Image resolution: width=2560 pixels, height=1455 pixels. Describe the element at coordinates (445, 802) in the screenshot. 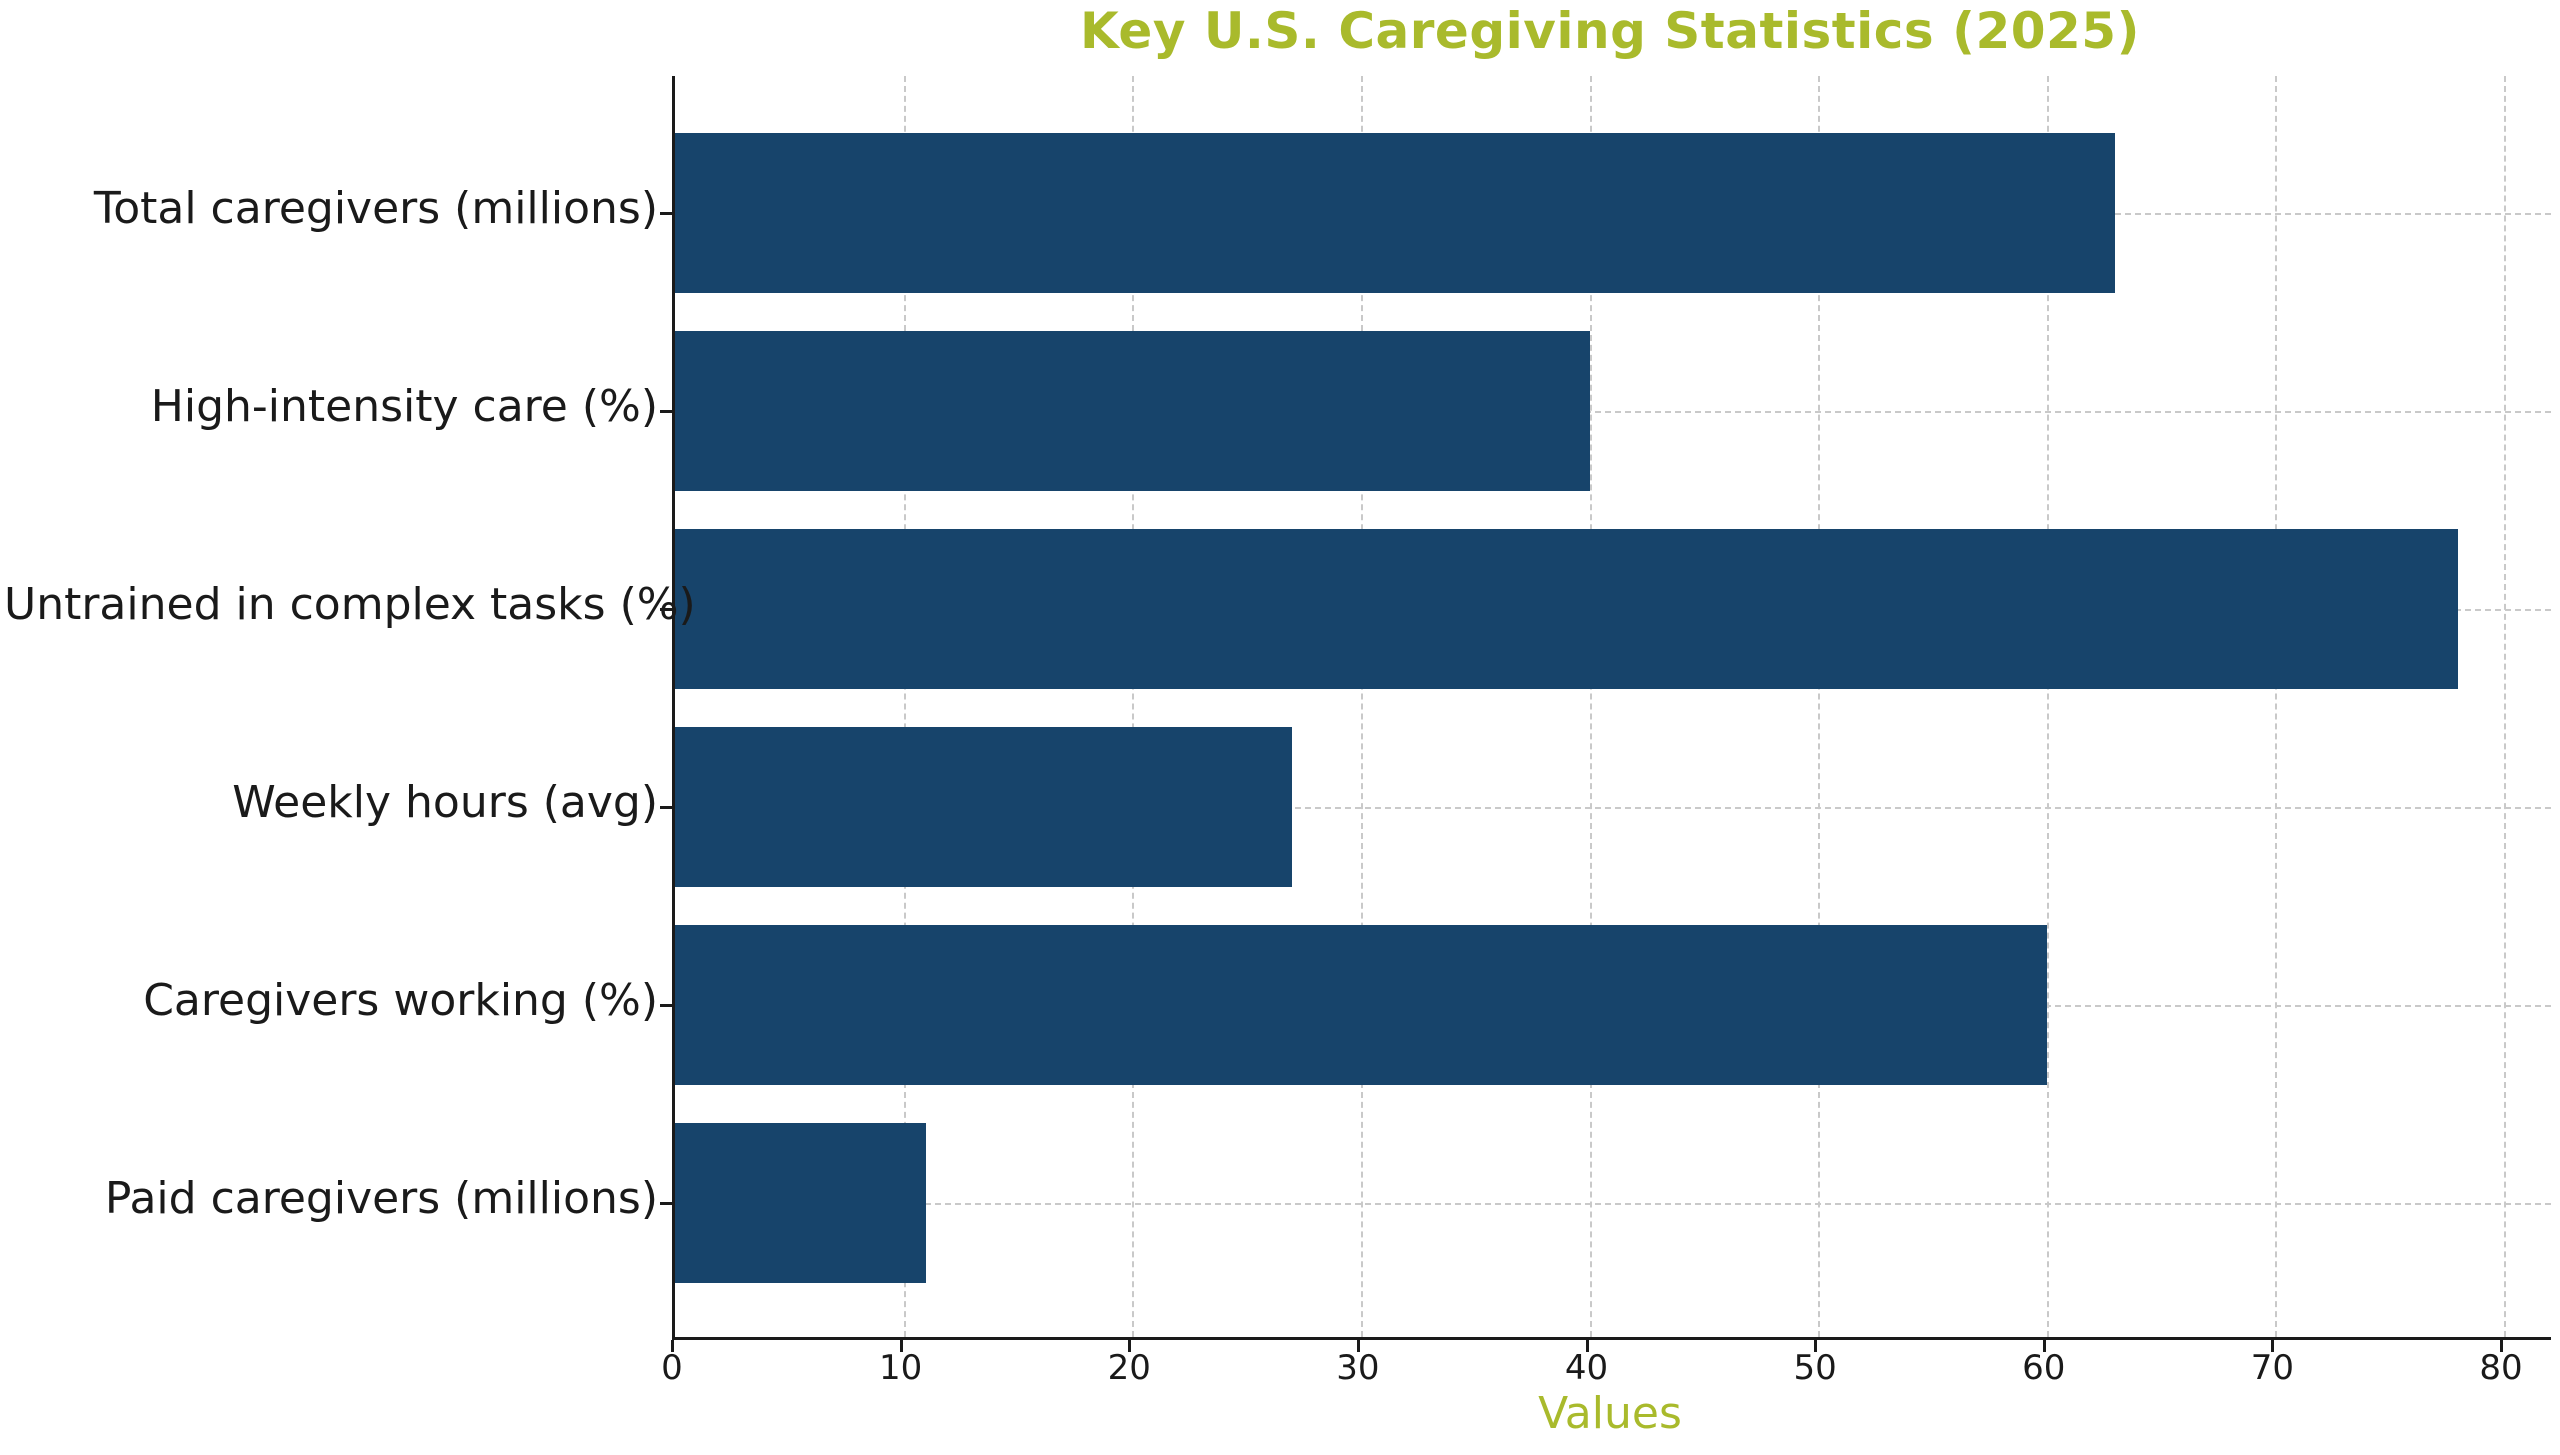

I see `y-tick-label: Weekly hours (avg)` at that location.